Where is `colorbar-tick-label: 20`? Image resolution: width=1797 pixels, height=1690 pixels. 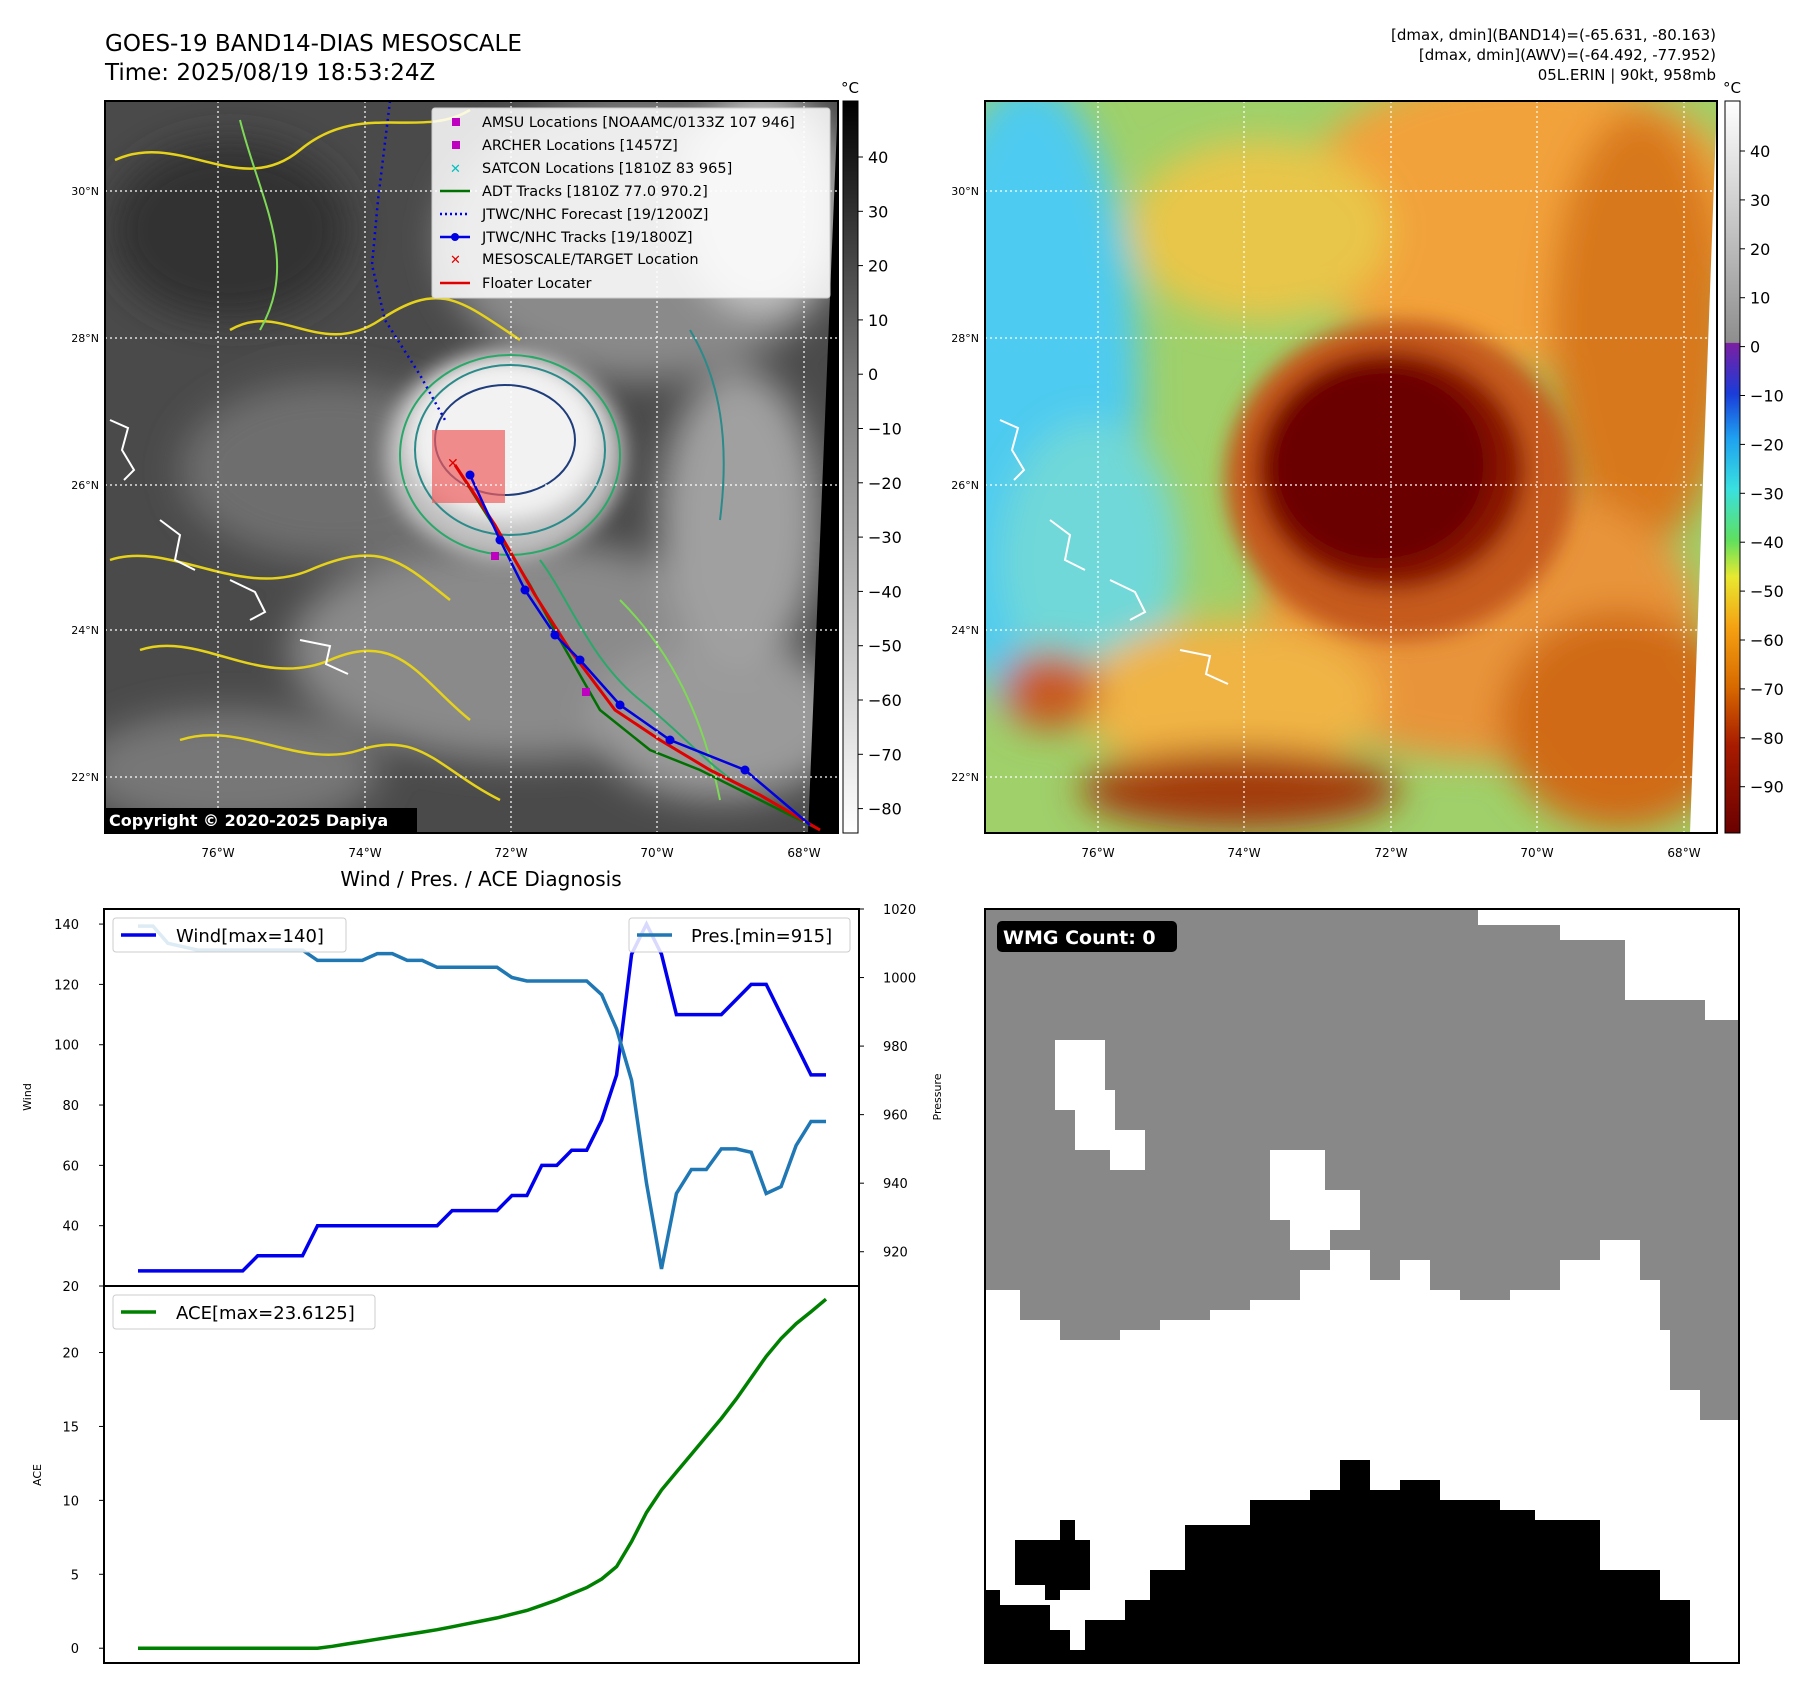 colorbar-tick-label: 20 is located at coordinates (1760, 249).